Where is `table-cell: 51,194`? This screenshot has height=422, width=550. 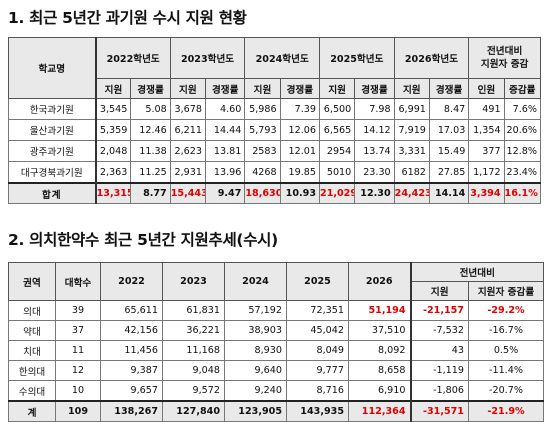
table-cell: 51,194 is located at coordinates (379, 310).